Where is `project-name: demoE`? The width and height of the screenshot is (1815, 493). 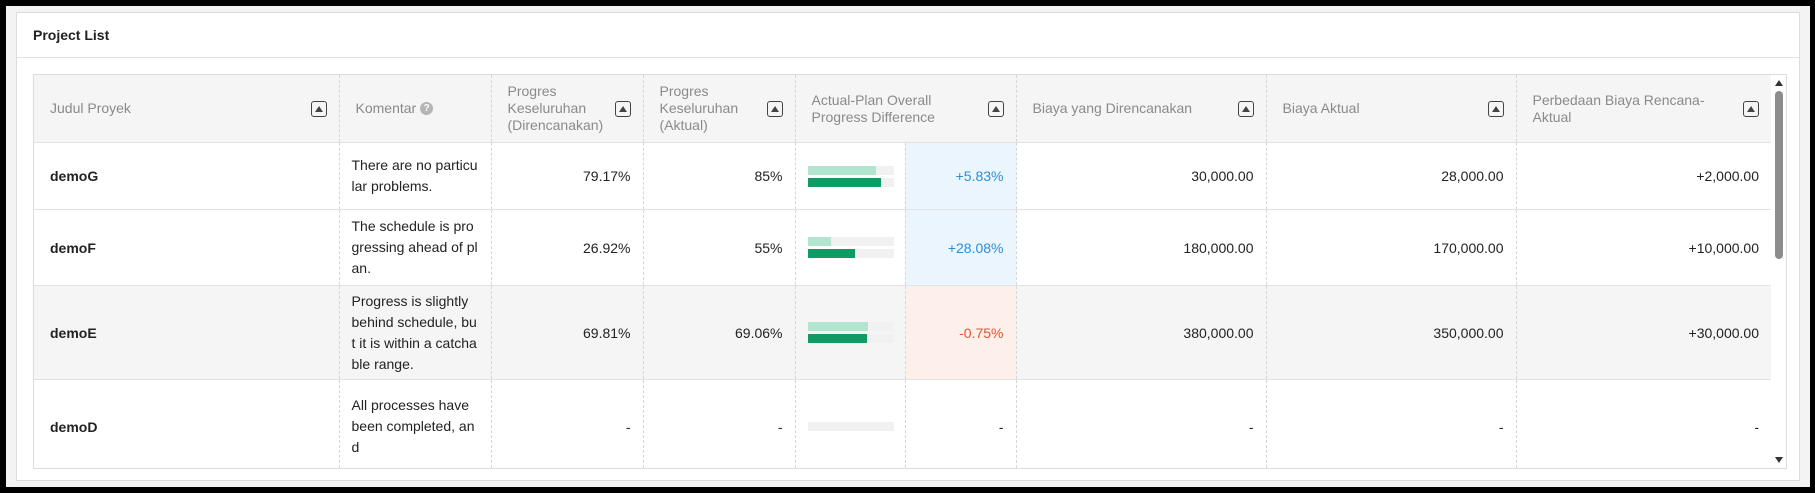
project-name: demoE is located at coordinates (187, 332).